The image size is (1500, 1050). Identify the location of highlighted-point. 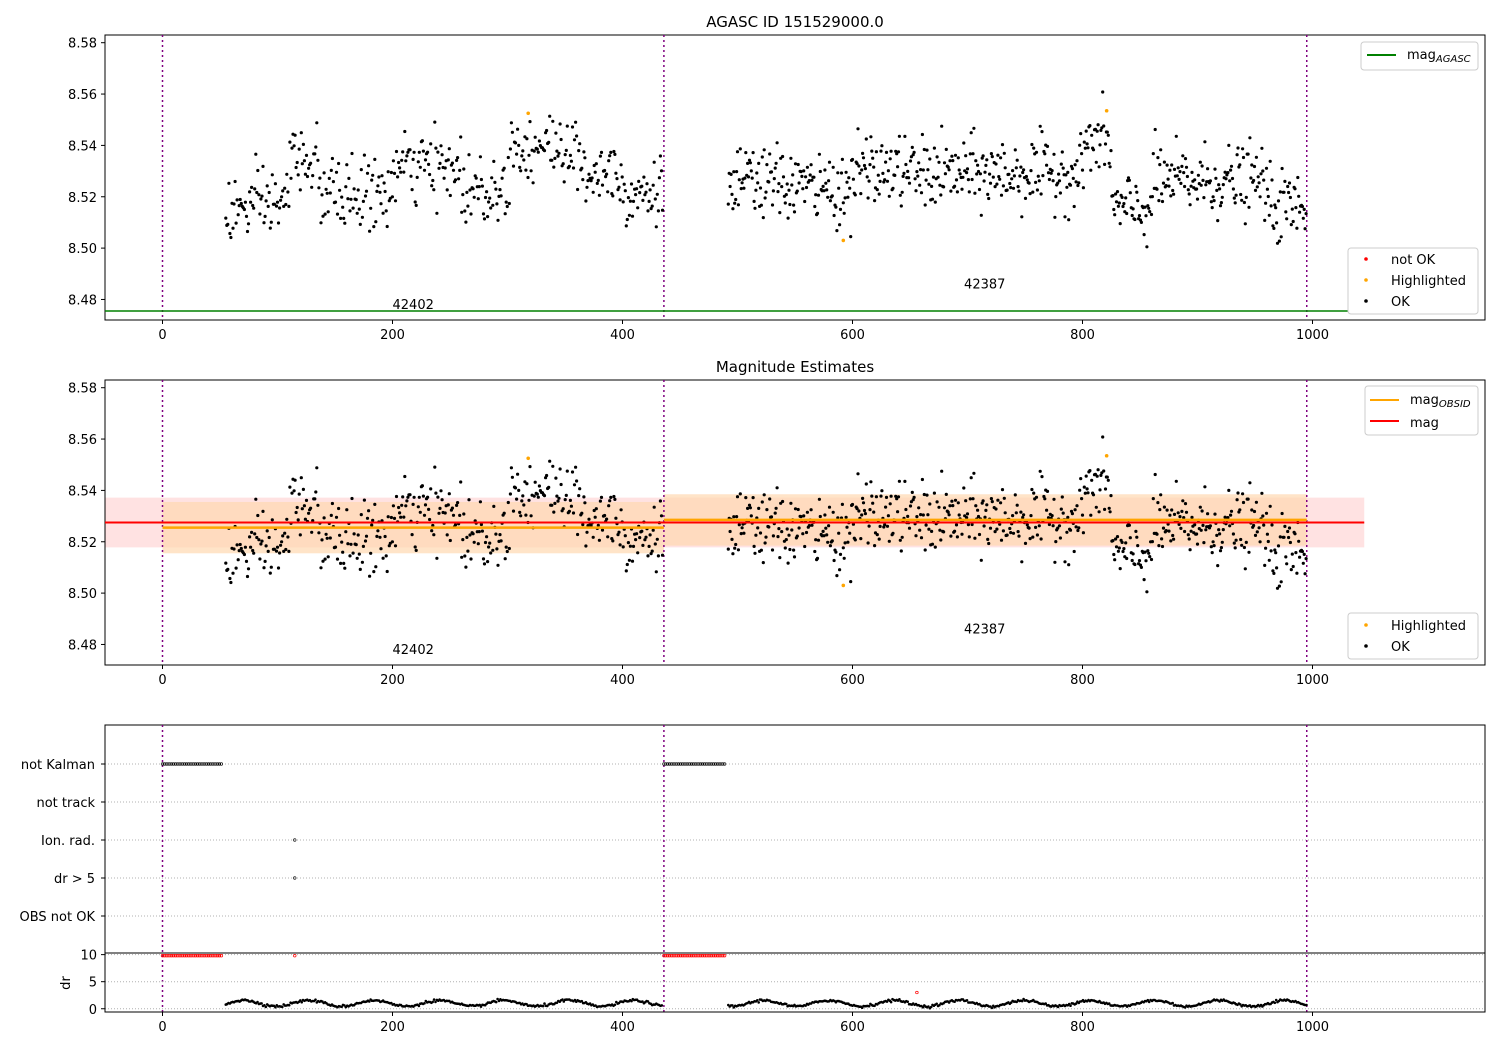
(1106, 455).